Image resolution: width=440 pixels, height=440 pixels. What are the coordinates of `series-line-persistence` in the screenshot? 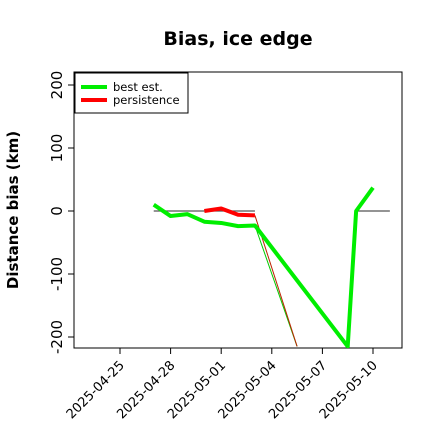 It's located at (230, 212).